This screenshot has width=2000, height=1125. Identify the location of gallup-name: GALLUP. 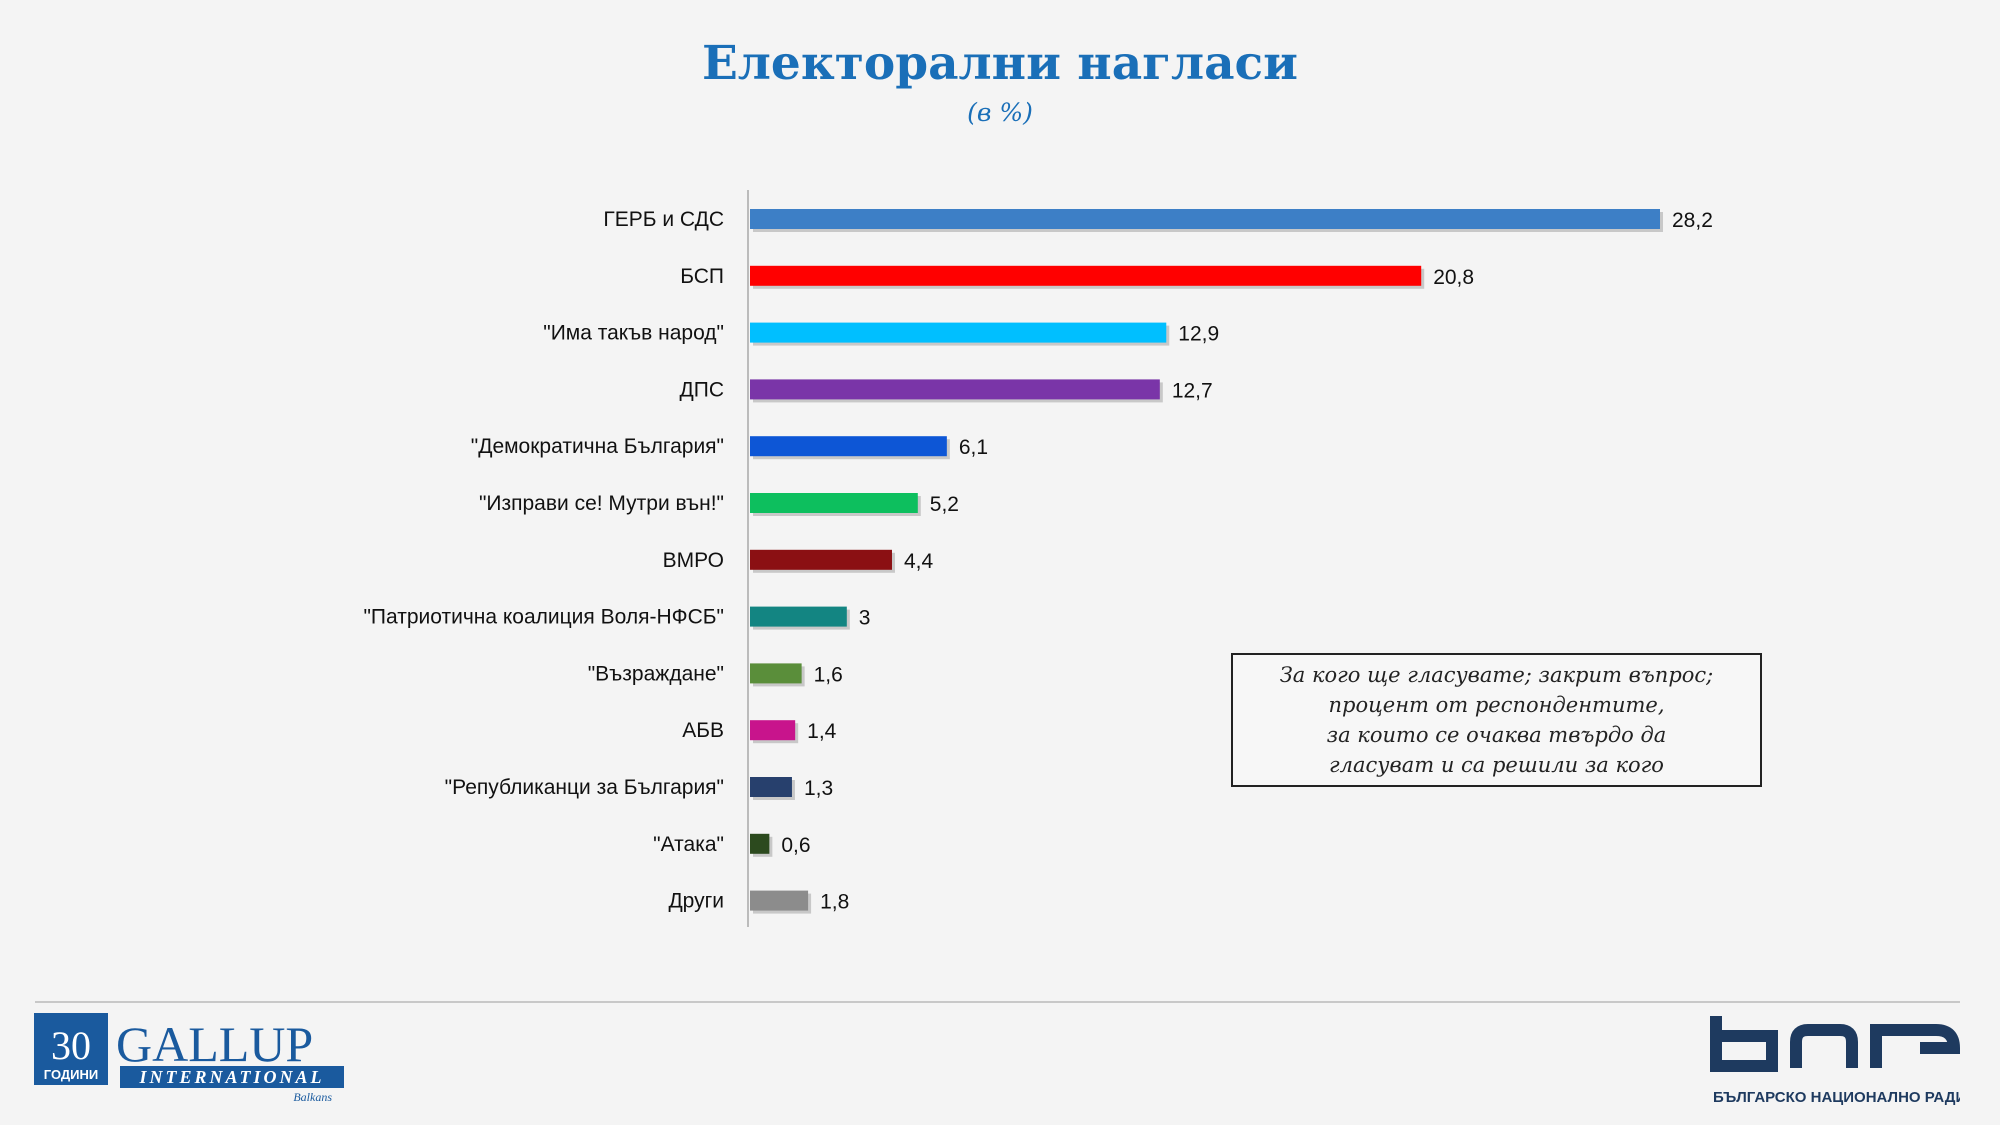
(214, 1044).